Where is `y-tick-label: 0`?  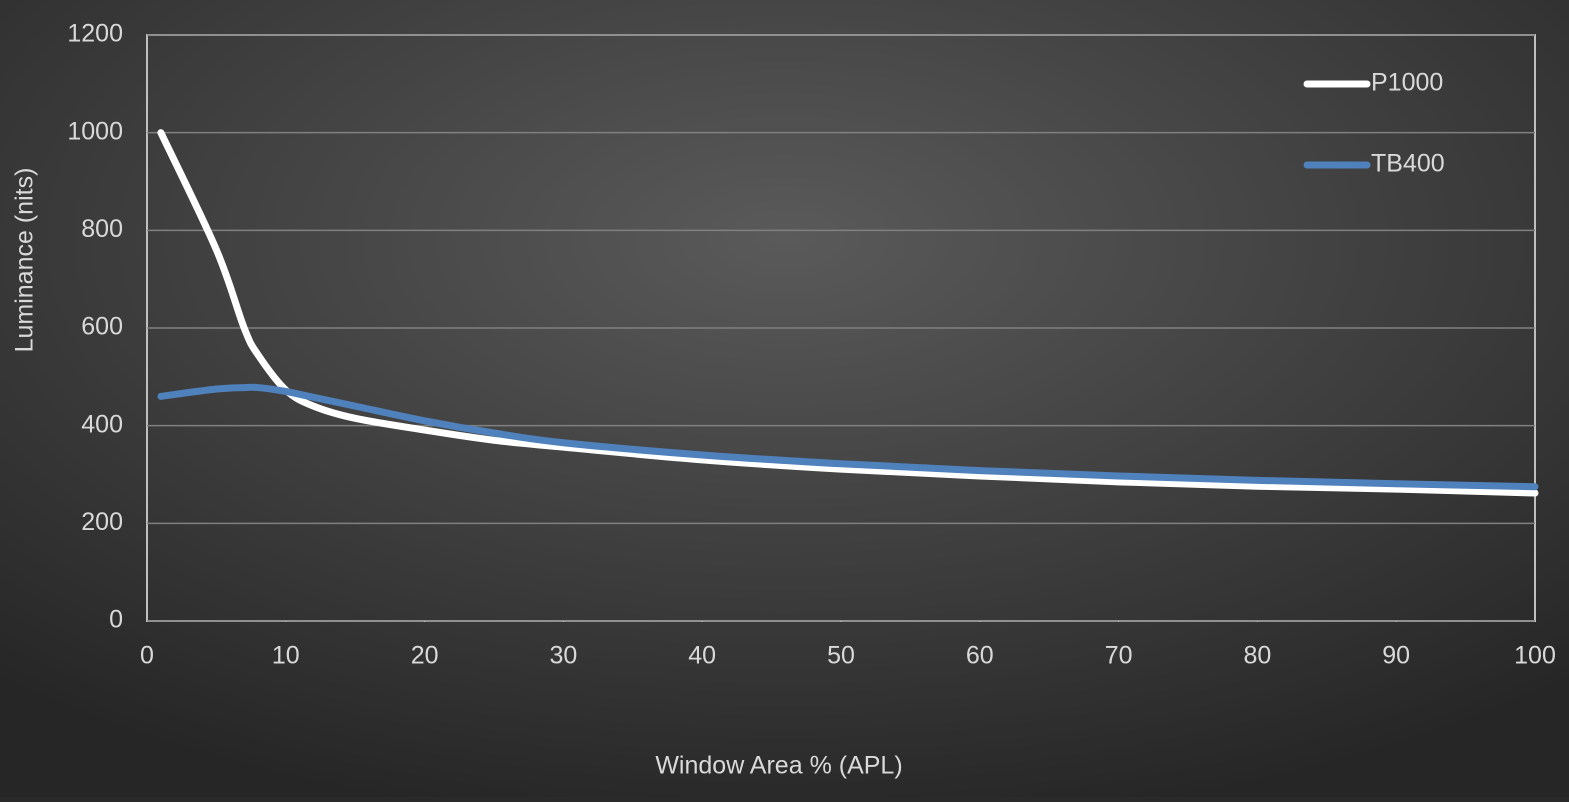 y-tick-label: 0 is located at coordinates (116, 620).